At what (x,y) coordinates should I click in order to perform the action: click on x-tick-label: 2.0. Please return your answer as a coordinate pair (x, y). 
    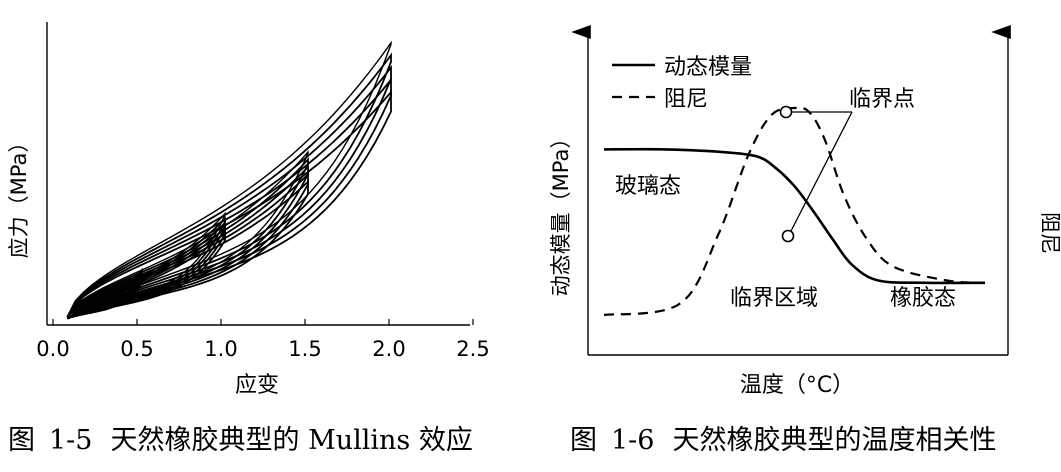
    Looking at the image, I should click on (388, 349).